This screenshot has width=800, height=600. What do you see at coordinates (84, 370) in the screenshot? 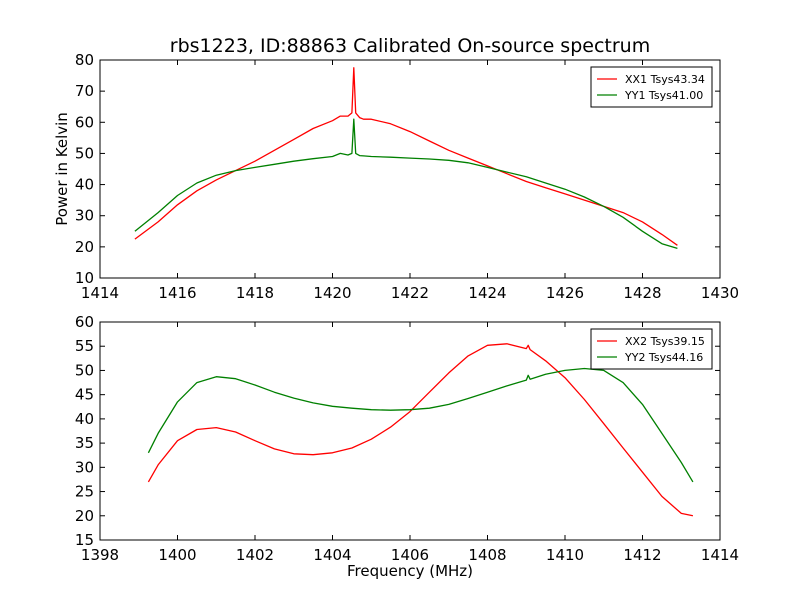
I see `bottom-y-tick-label: 50` at bounding box center [84, 370].